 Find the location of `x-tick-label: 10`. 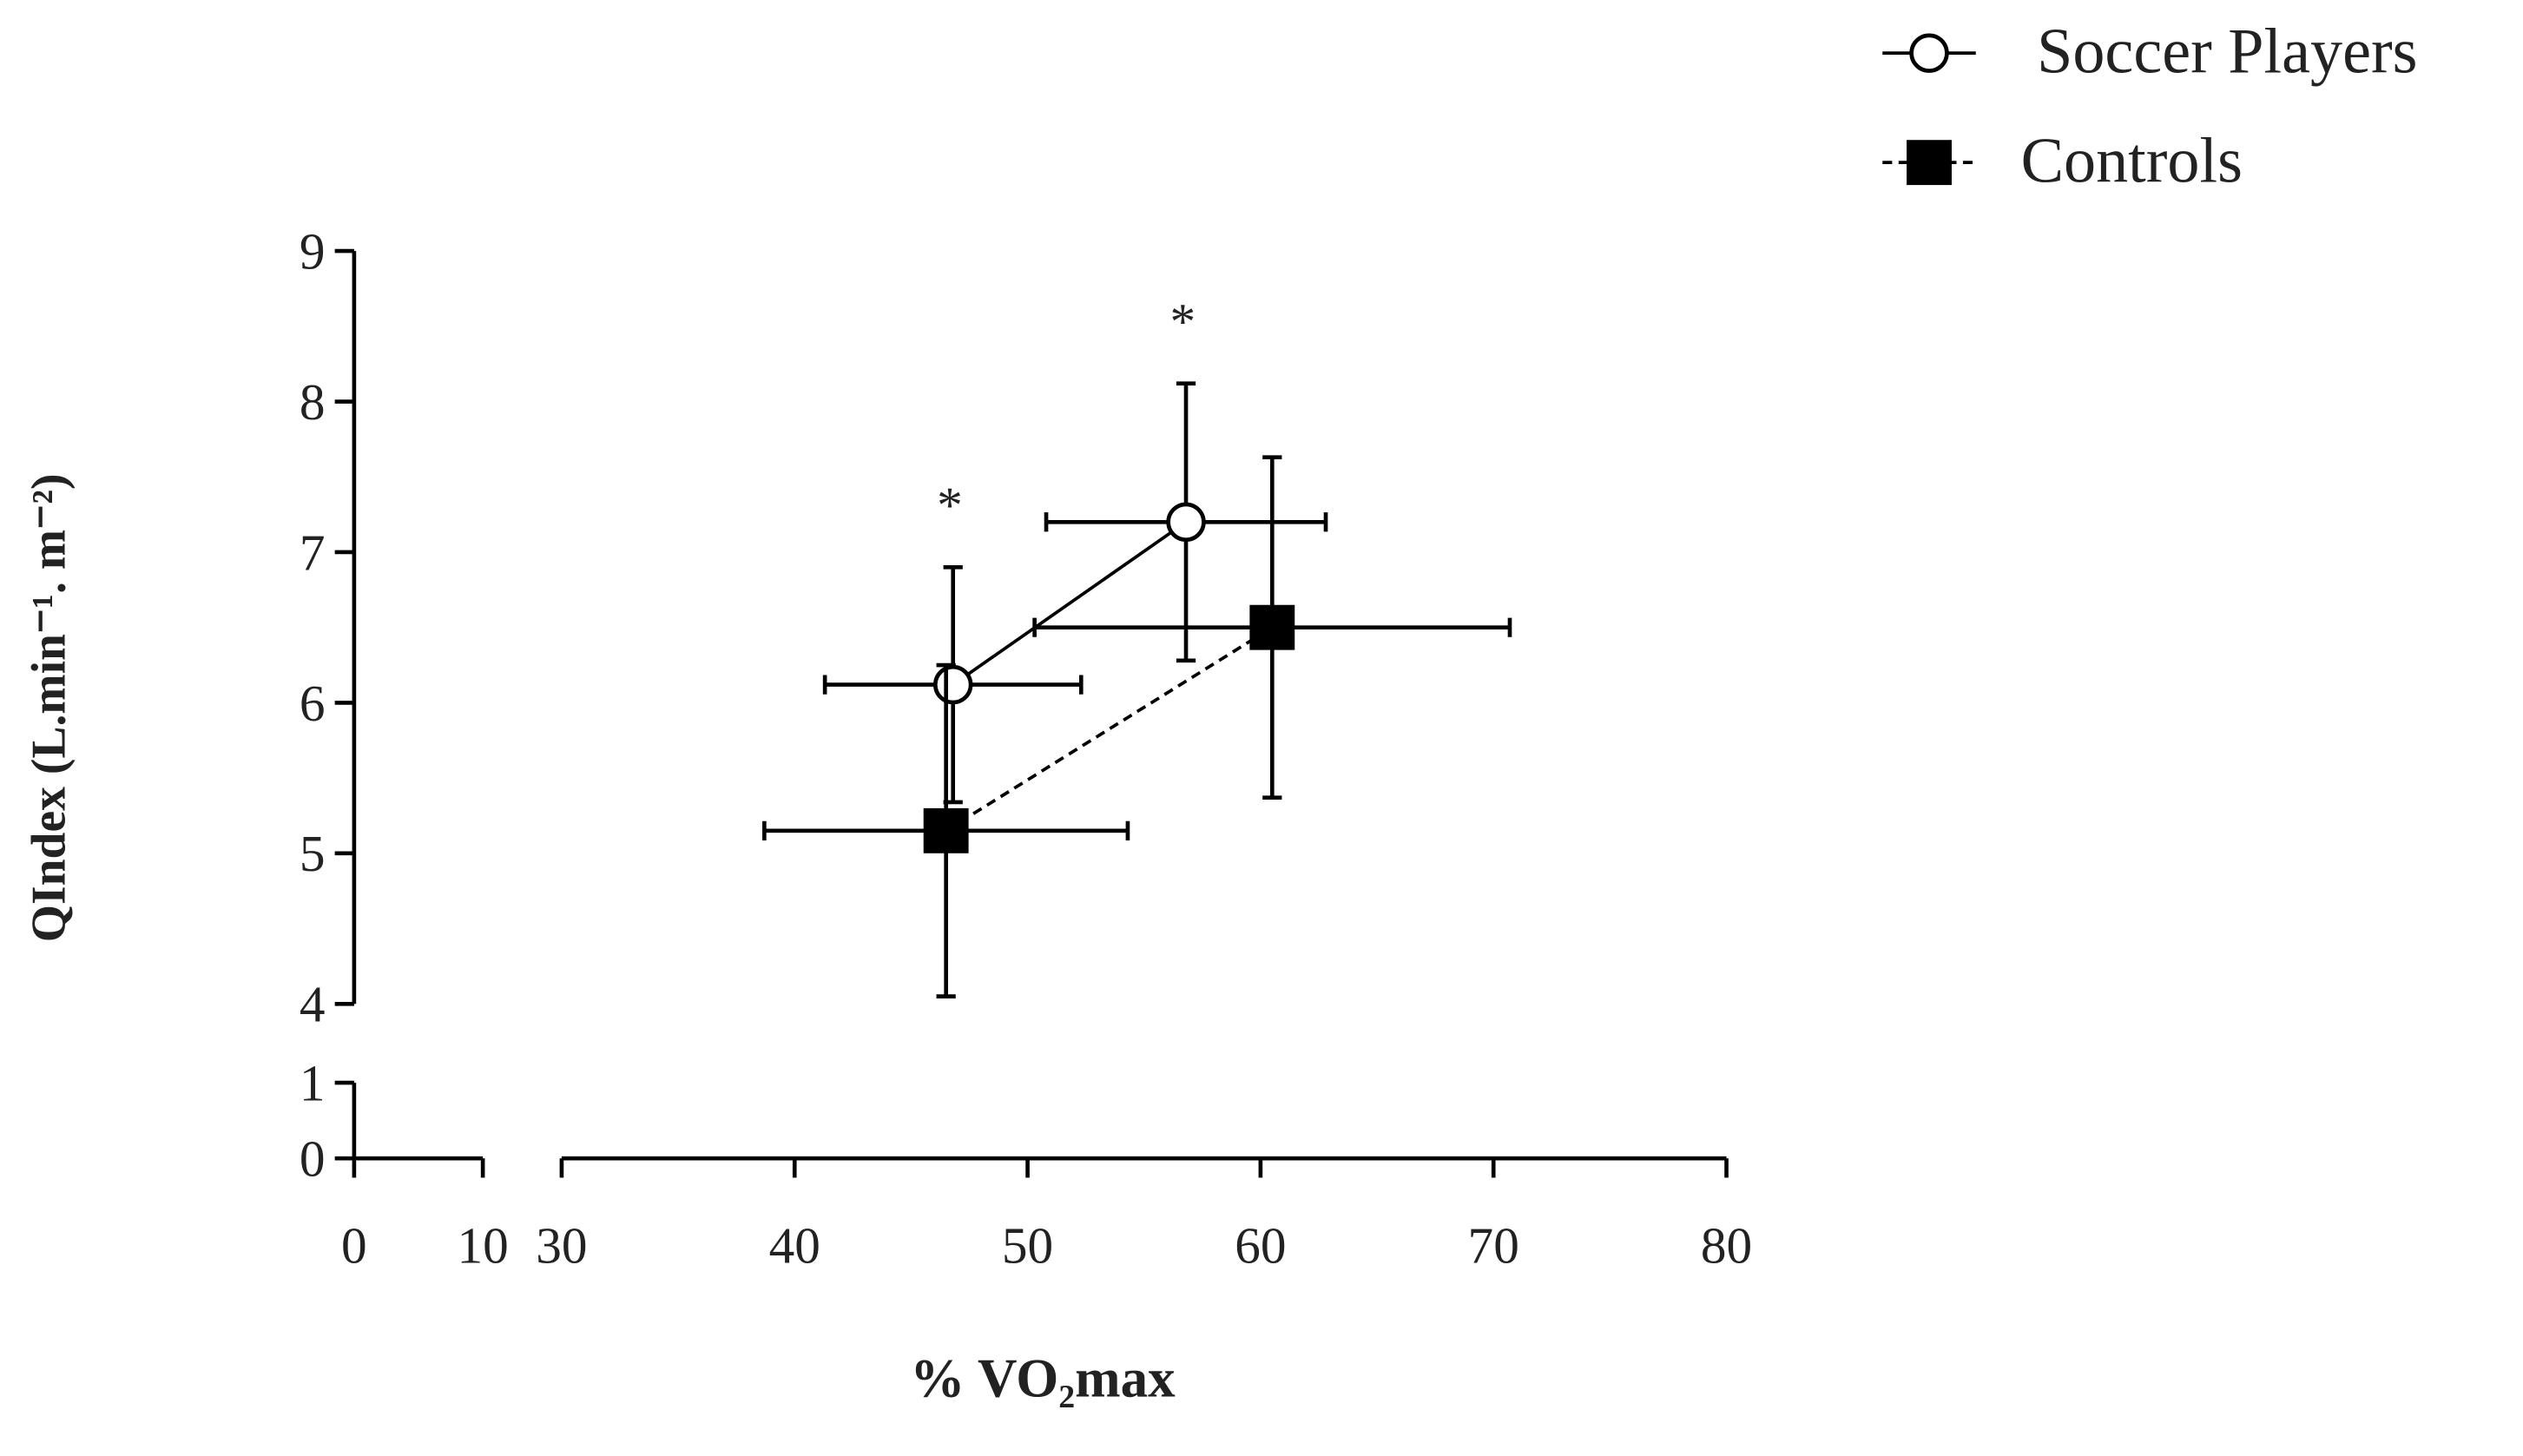

x-tick-label: 10 is located at coordinates (482, 1246).